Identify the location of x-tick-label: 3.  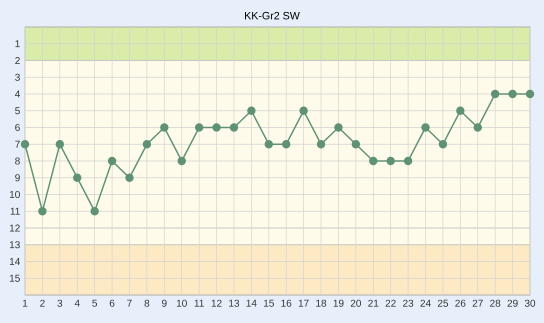
(59, 303).